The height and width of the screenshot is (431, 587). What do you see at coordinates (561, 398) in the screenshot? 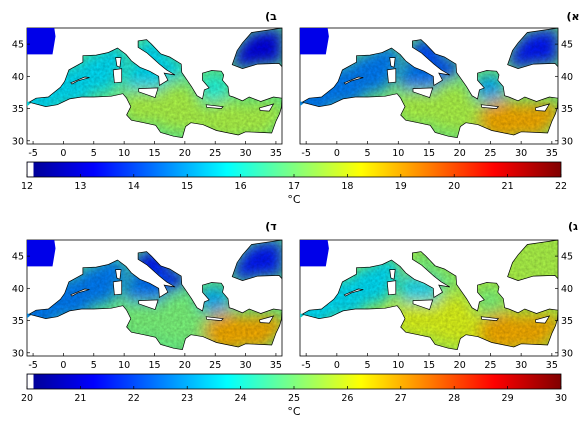
I see `colorbar-tick-label: 30` at bounding box center [561, 398].